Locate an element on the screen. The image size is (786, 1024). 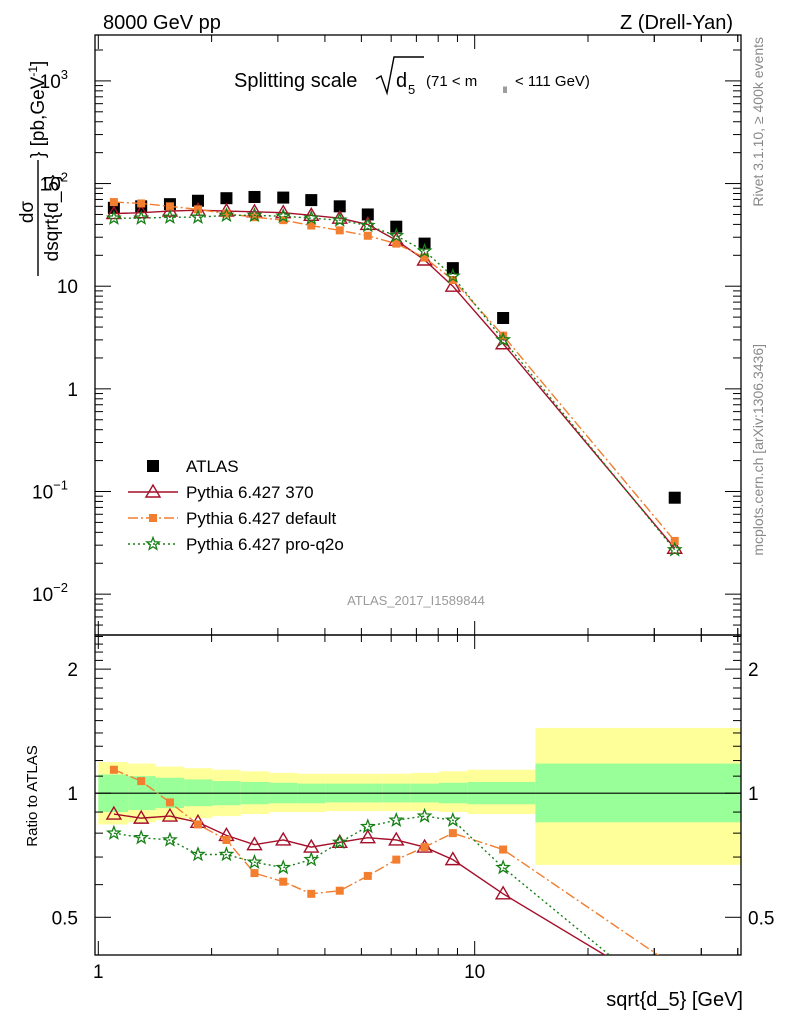
sqrt-symbol is located at coordinates (399, 76).